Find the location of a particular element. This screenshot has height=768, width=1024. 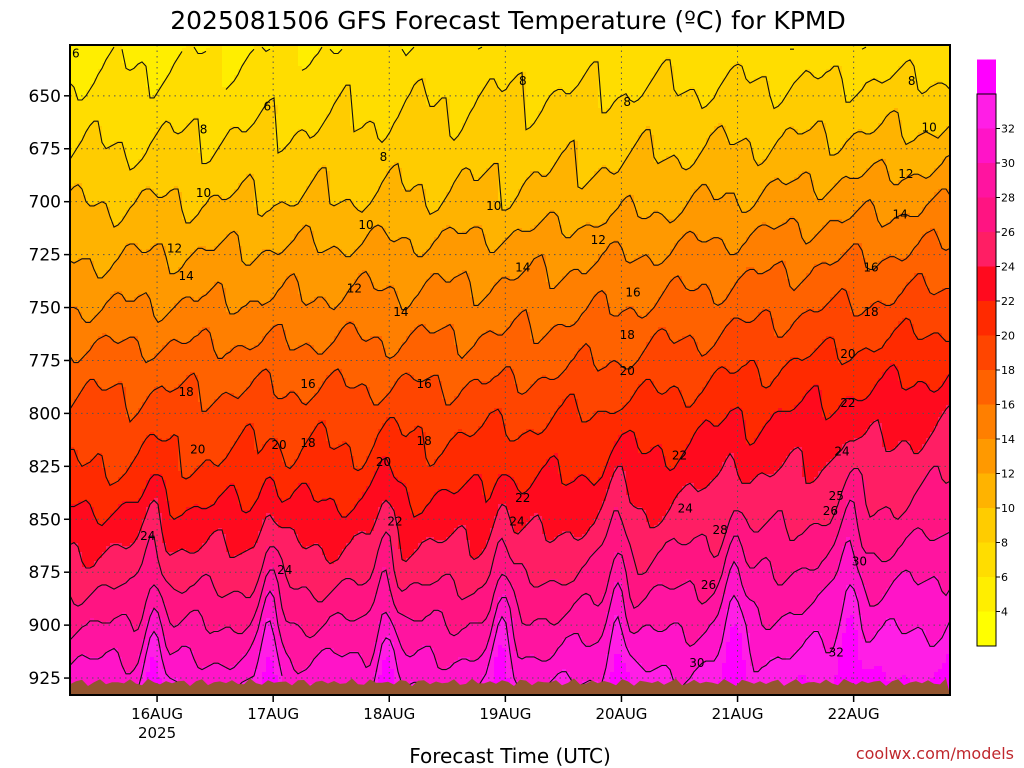

x-axis: 16AUG 17AUG 18AUG 19AUG 20AUG 21AUG 22AUG 2025 is located at coordinates (505, 718).